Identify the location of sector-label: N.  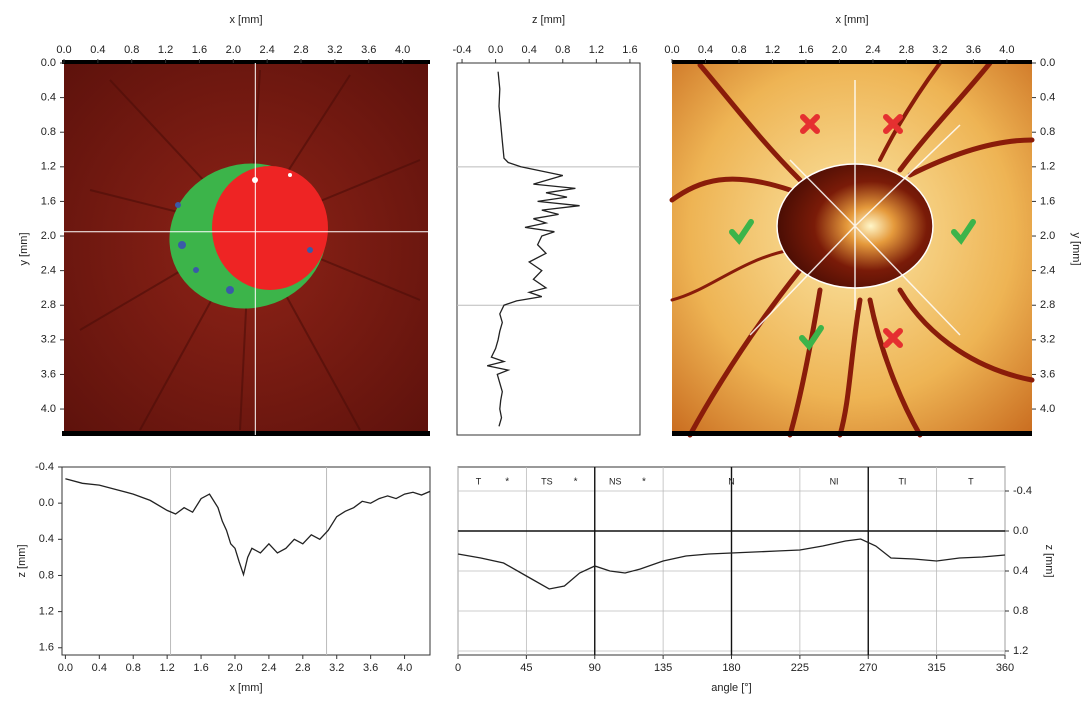
(731, 481).